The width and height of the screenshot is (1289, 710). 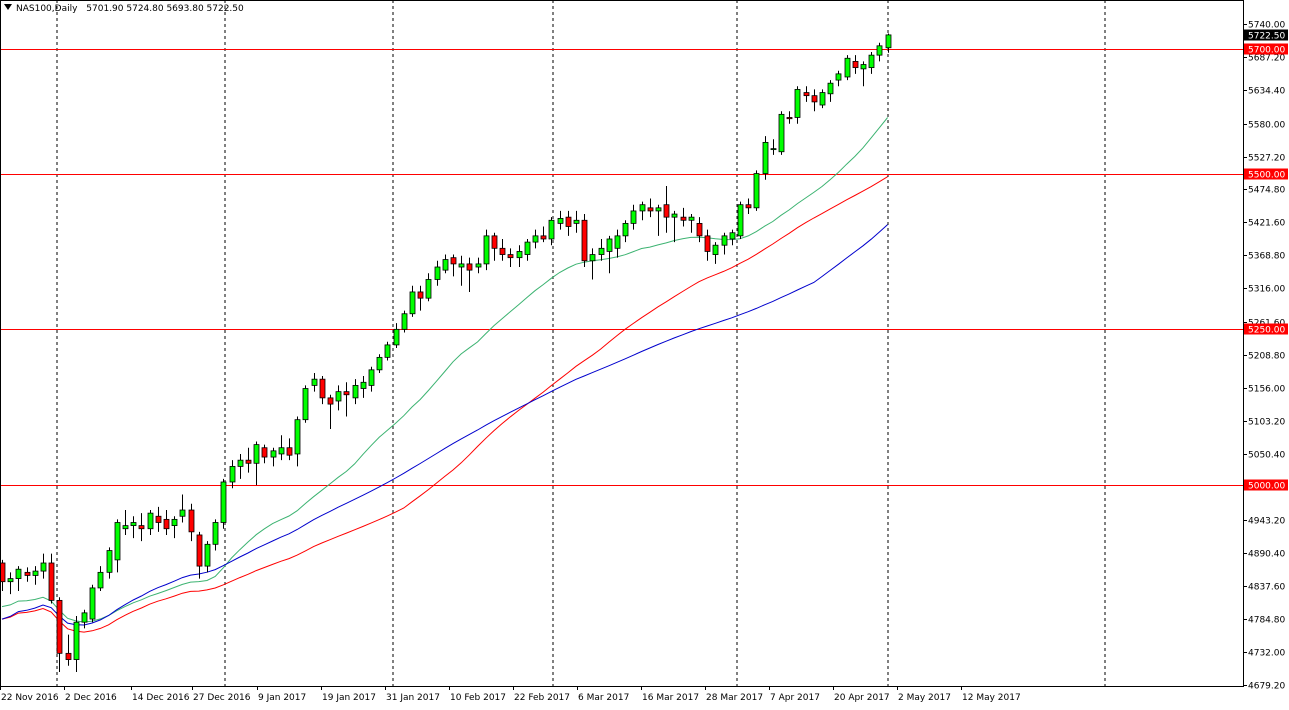 I want to click on level-label-0: 5700.00, so click(x=1266, y=51).